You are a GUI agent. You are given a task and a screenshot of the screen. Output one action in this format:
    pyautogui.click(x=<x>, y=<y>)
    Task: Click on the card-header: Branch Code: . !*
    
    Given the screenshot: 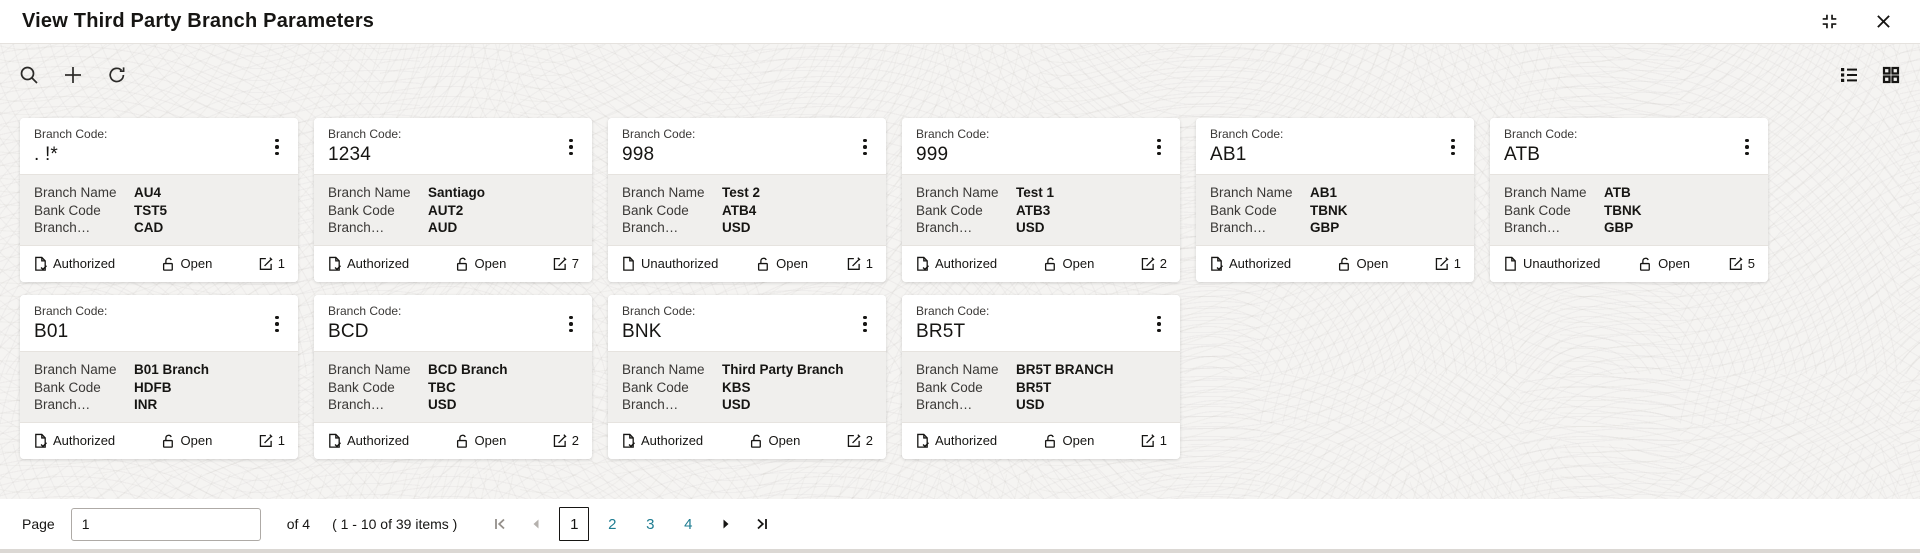 What is the action you would take?
    pyautogui.click(x=159, y=146)
    